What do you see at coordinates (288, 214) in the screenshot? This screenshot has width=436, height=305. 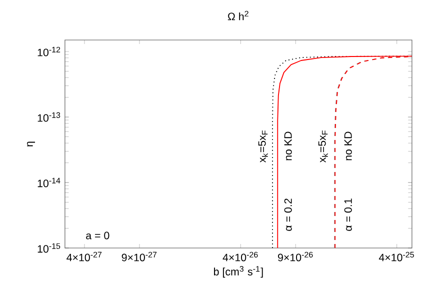 I see `annotation: α = 0.2` at bounding box center [288, 214].